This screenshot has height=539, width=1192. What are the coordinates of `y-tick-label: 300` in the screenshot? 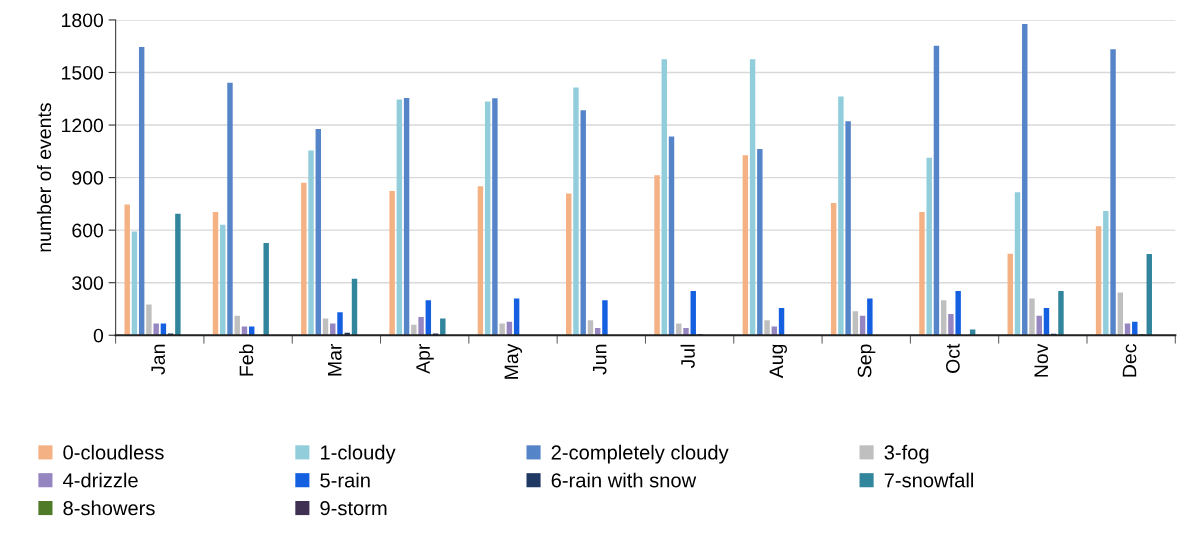 It's located at (88, 283).